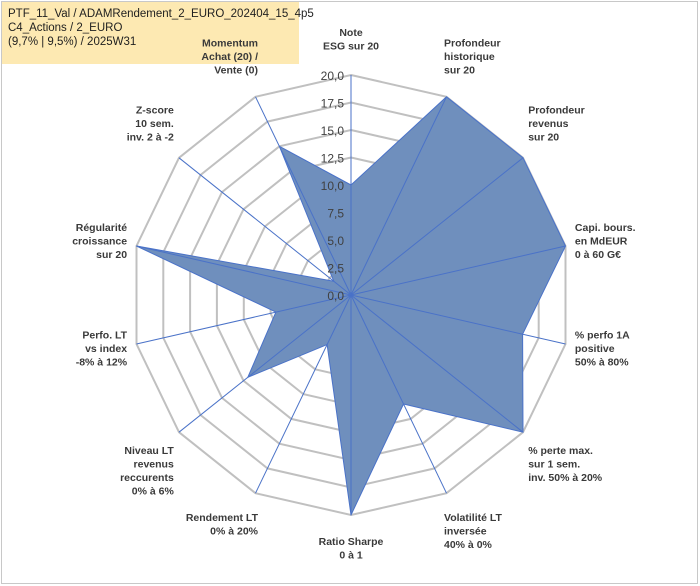  Describe the element at coordinates (230, 44) in the screenshot. I see `category-label-line: Momentum` at that location.